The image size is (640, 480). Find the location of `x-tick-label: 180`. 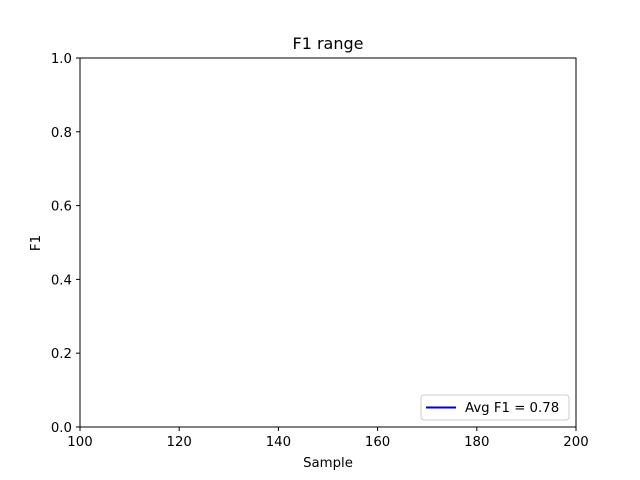

x-tick-label: 180 is located at coordinates (476, 442).